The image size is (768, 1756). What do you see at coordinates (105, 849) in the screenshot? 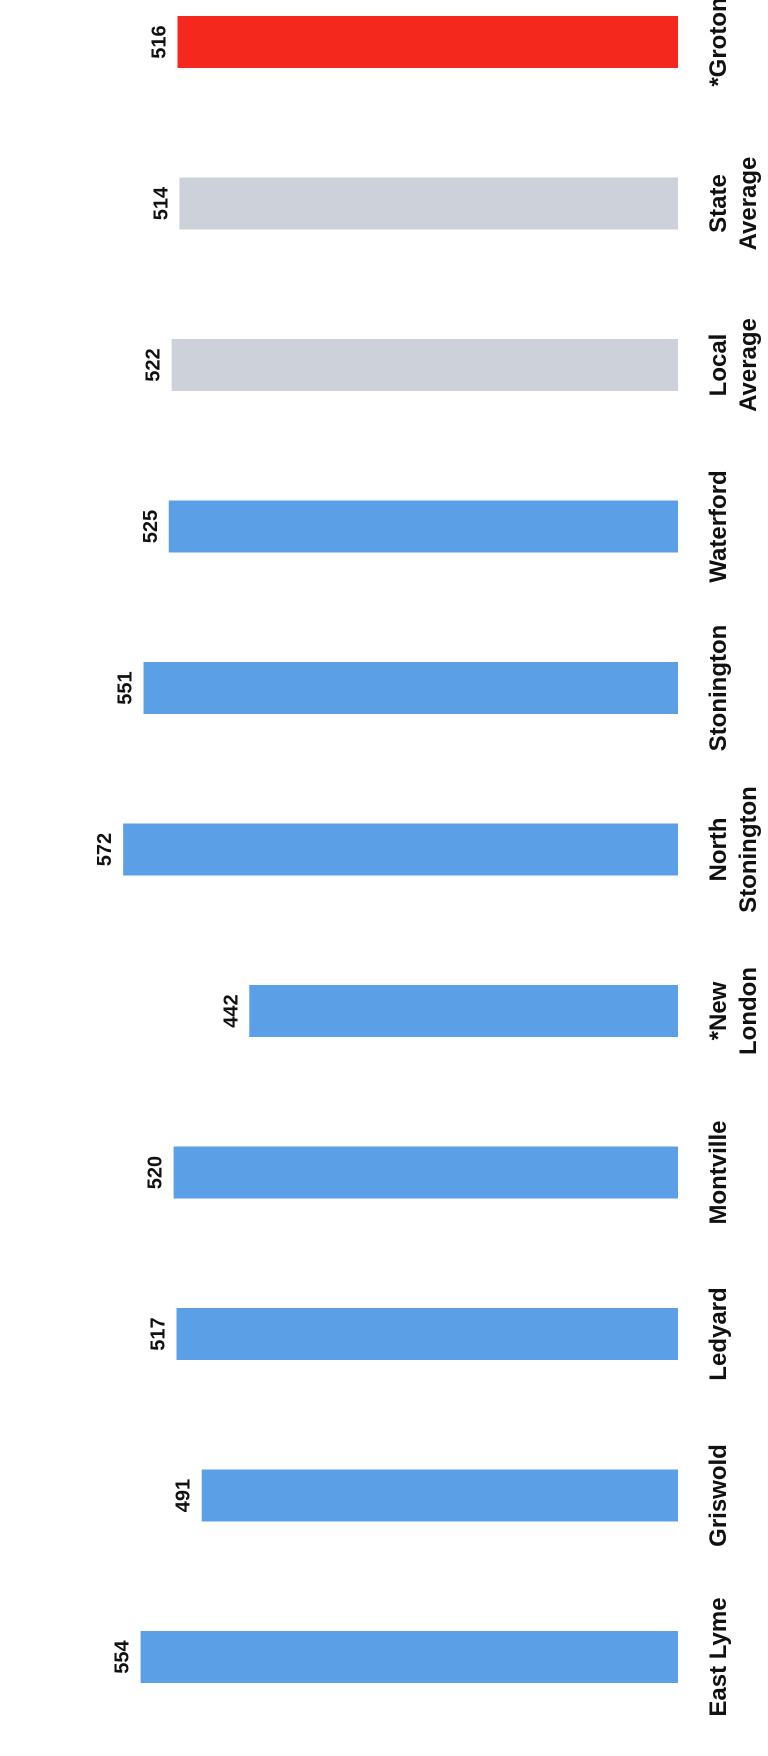
I see `value-label-north-stonington: 572` at bounding box center [105, 849].